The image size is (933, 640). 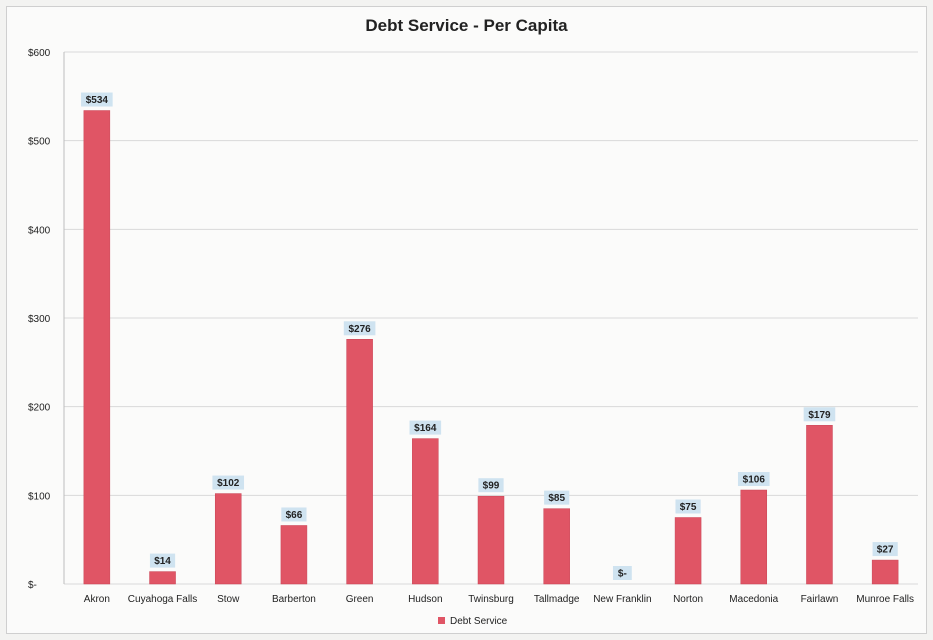 What do you see at coordinates (688, 599) in the screenshot?
I see `x-tick-label: Norton` at bounding box center [688, 599].